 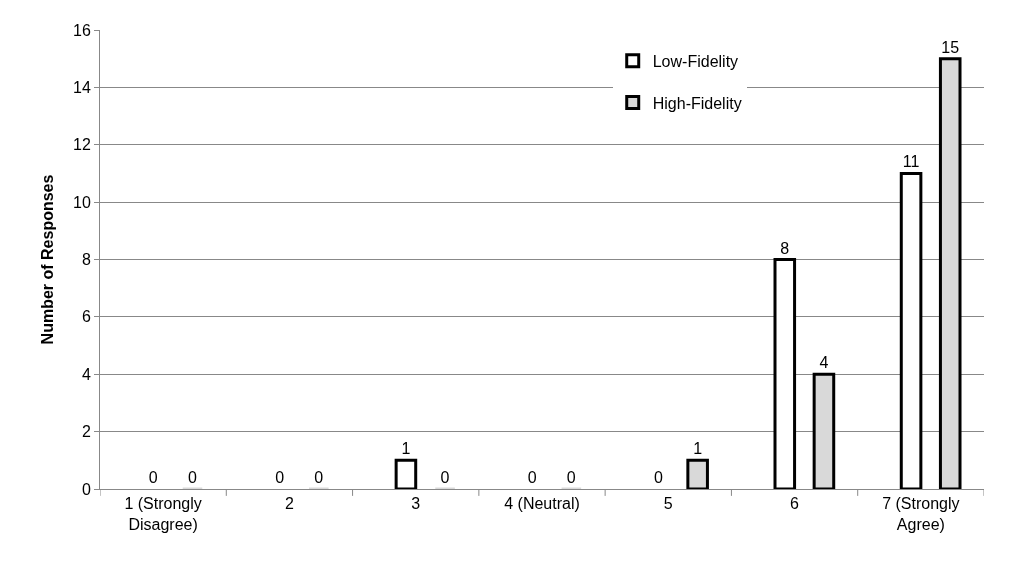 What do you see at coordinates (950, 47) in the screenshot?
I see `data-label: 15` at bounding box center [950, 47].